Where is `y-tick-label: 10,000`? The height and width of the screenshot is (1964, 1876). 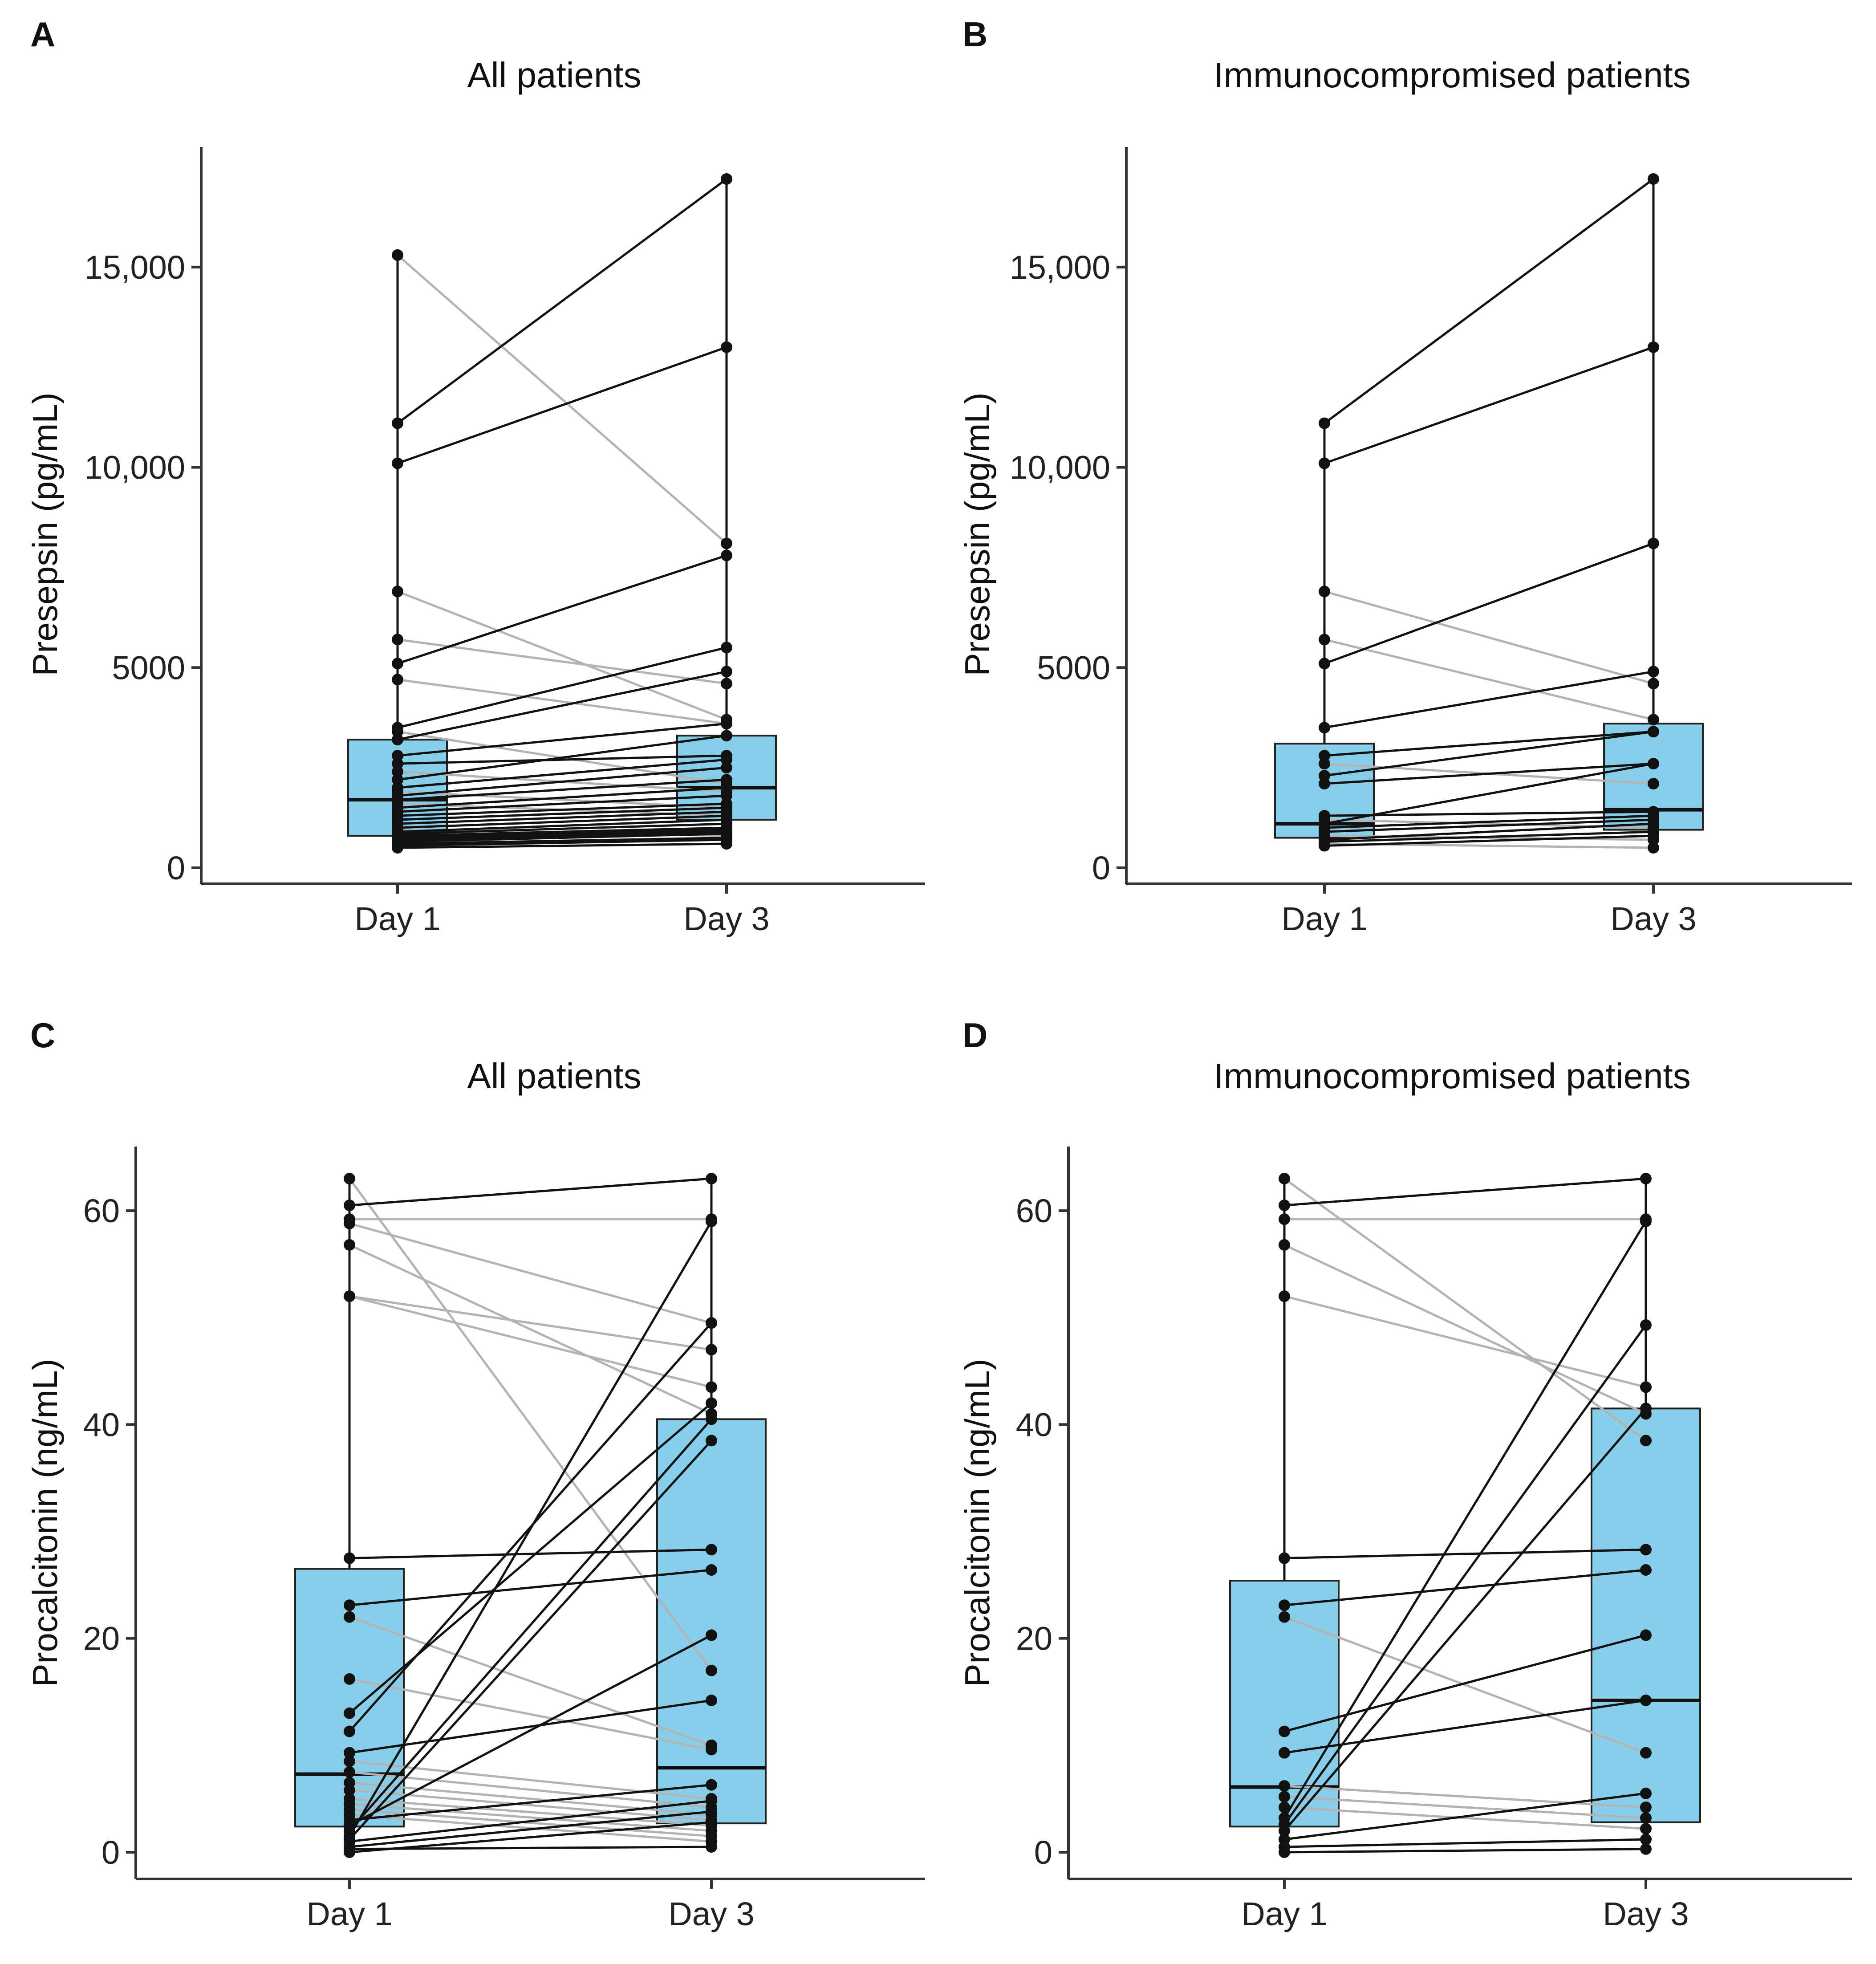
y-tick-label: 10,000 is located at coordinates (1060, 467).